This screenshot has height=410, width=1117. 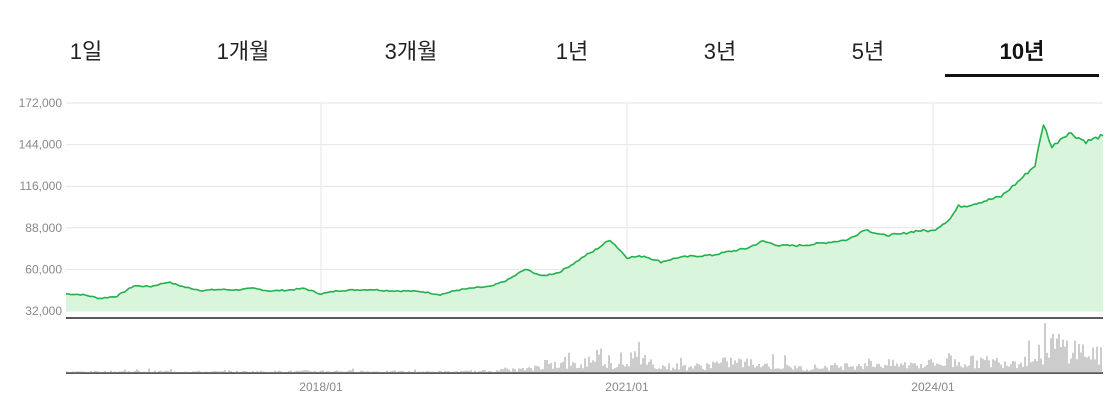 What do you see at coordinates (43, 269) in the screenshot?
I see `y-tick-label: 60,000` at bounding box center [43, 269].